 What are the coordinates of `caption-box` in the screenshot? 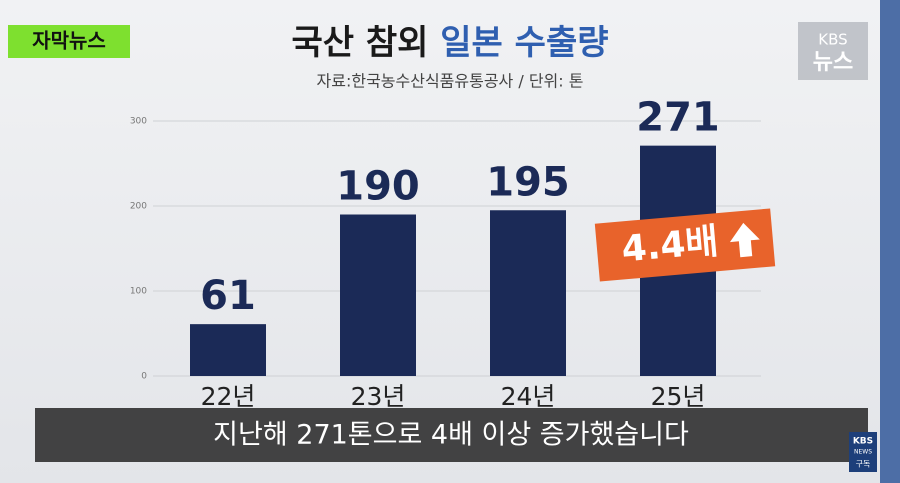 It's located at (451, 435).